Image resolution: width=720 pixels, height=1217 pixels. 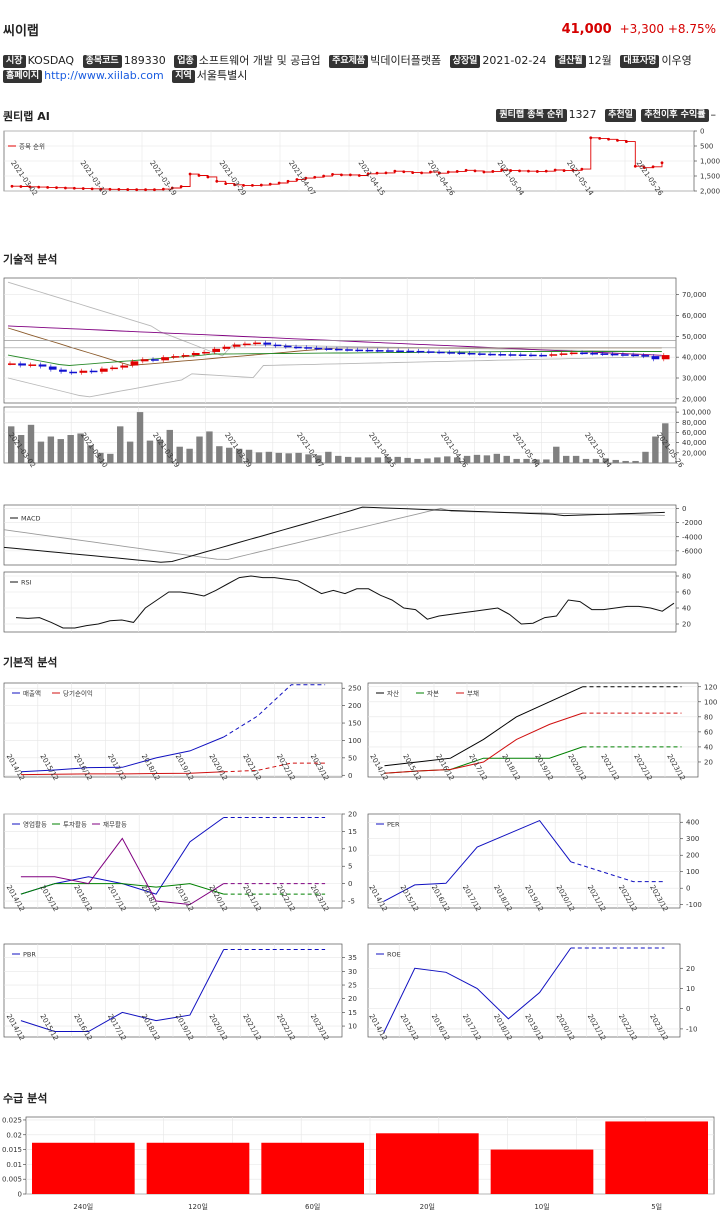 I want to click on roe-ytick-label: -10, so click(x=691, y=1029).